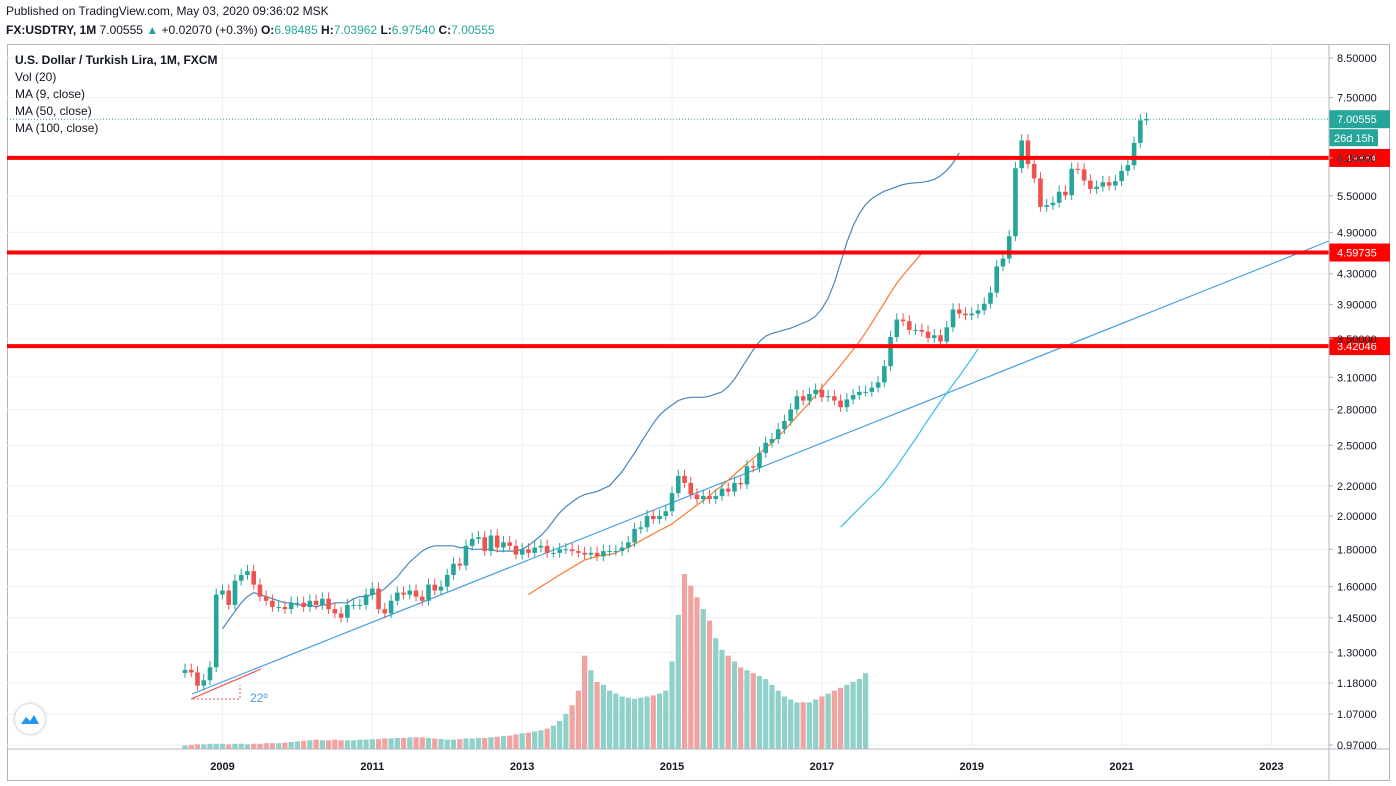 This screenshot has height=786, width=1396. Describe the element at coordinates (53, 111) in the screenshot. I see `legend-ma50: MA (50, close)` at that location.